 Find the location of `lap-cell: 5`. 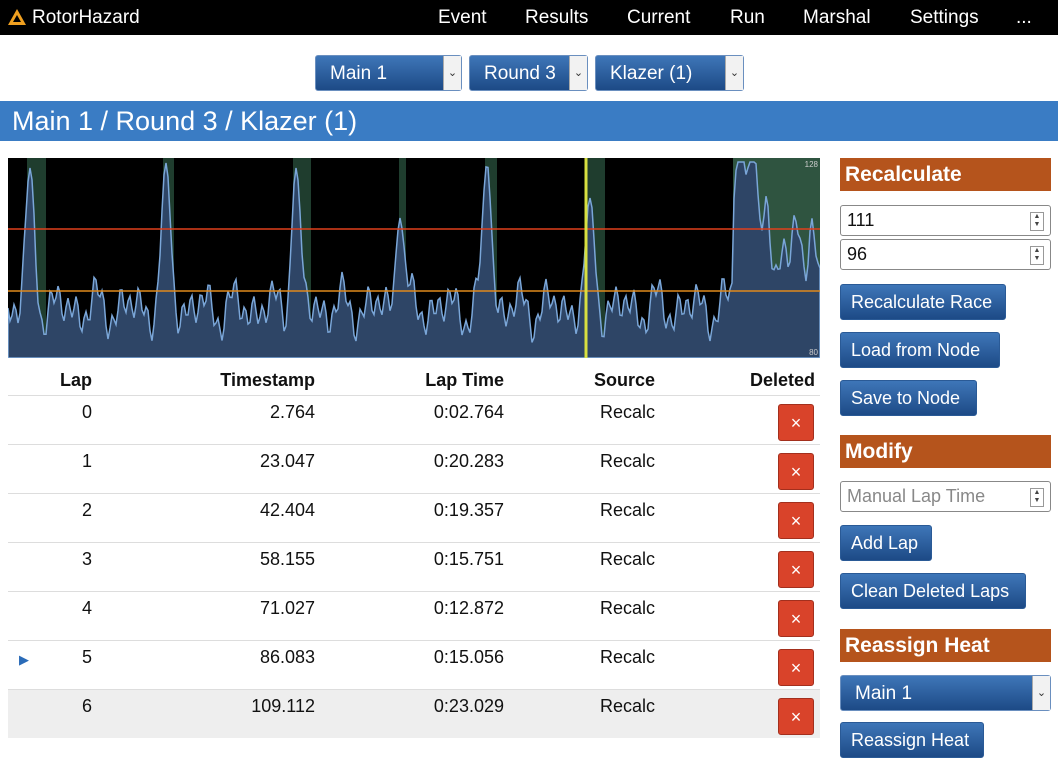

lap-cell: 5 is located at coordinates (86, 657).